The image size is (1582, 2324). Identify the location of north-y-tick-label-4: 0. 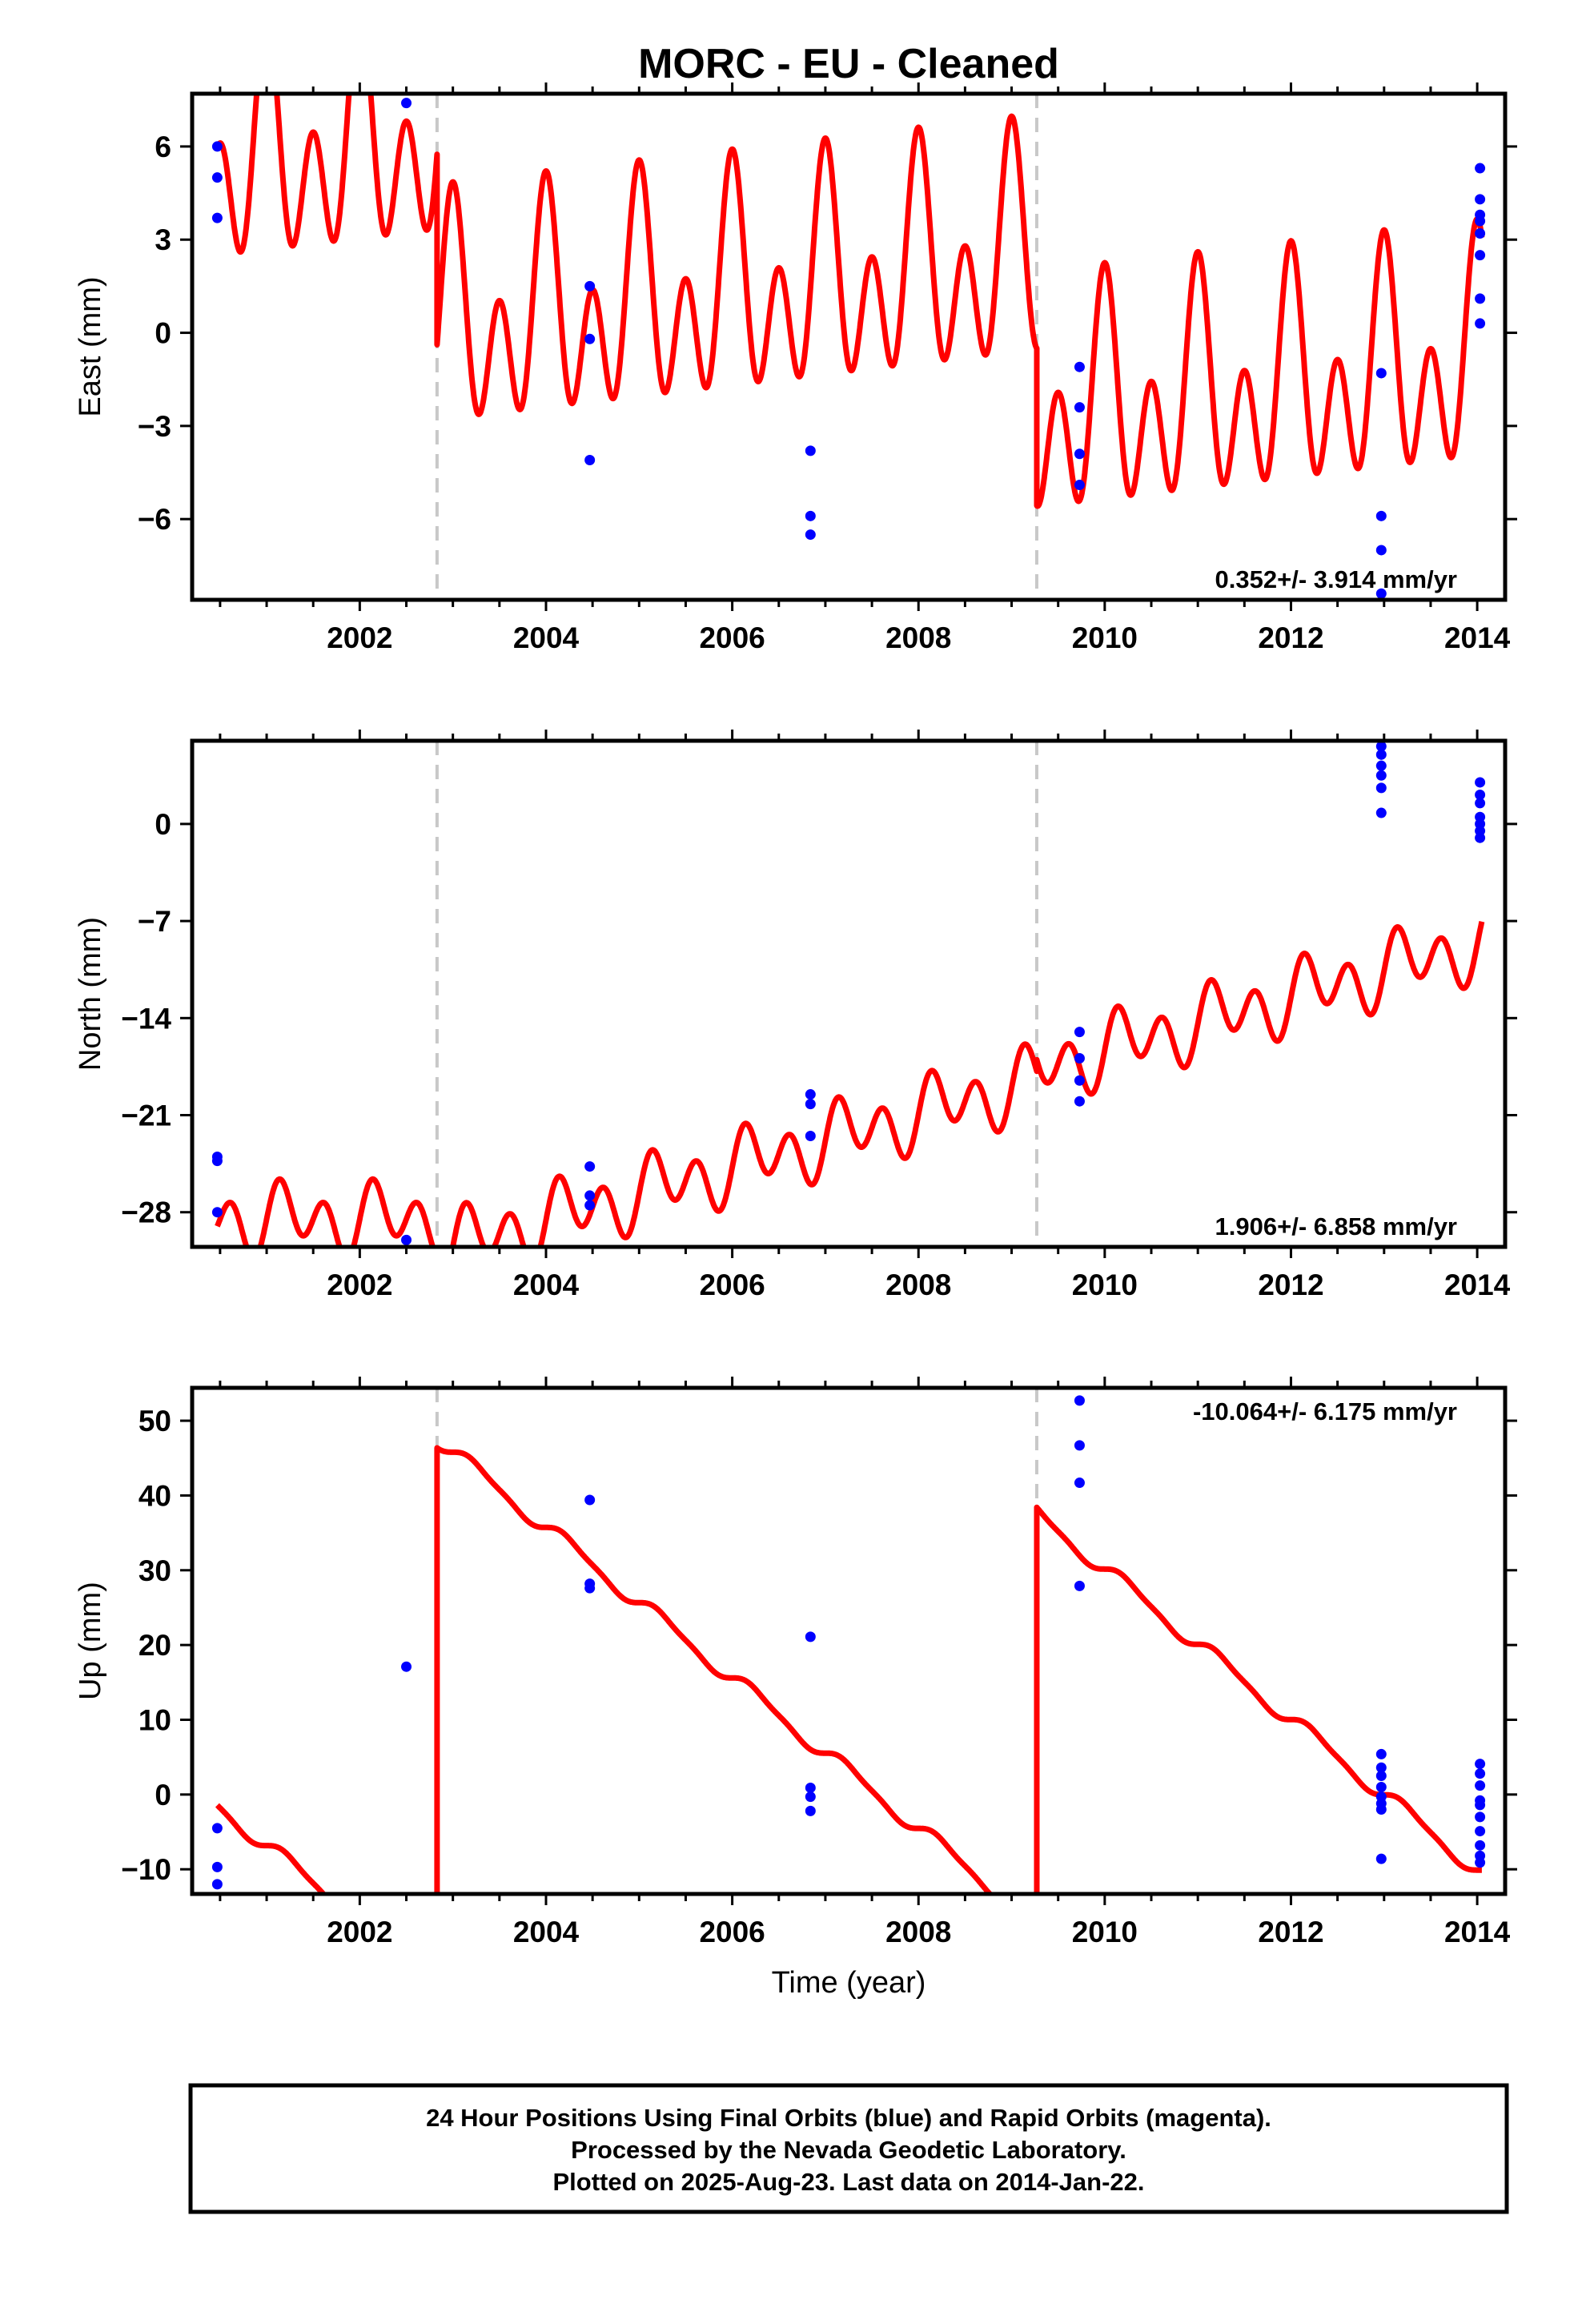
(163, 825).